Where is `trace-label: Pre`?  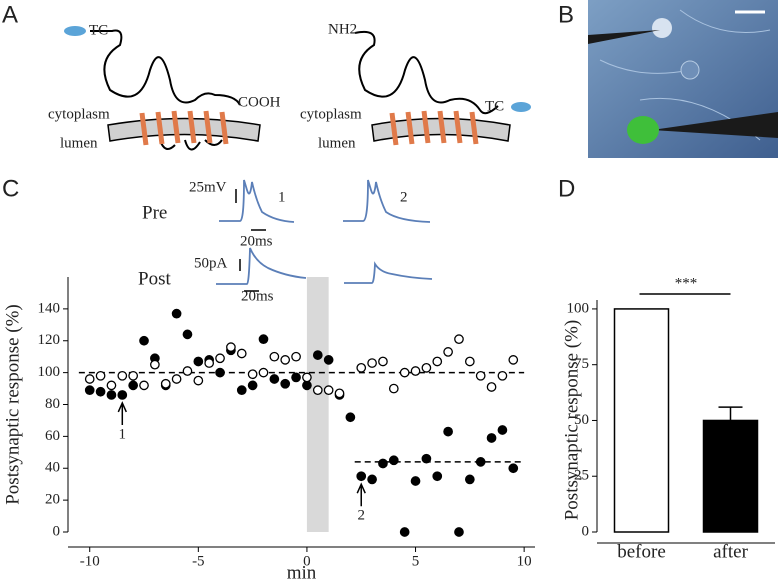
trace-label: Pre is located at coordinates (154, 212).